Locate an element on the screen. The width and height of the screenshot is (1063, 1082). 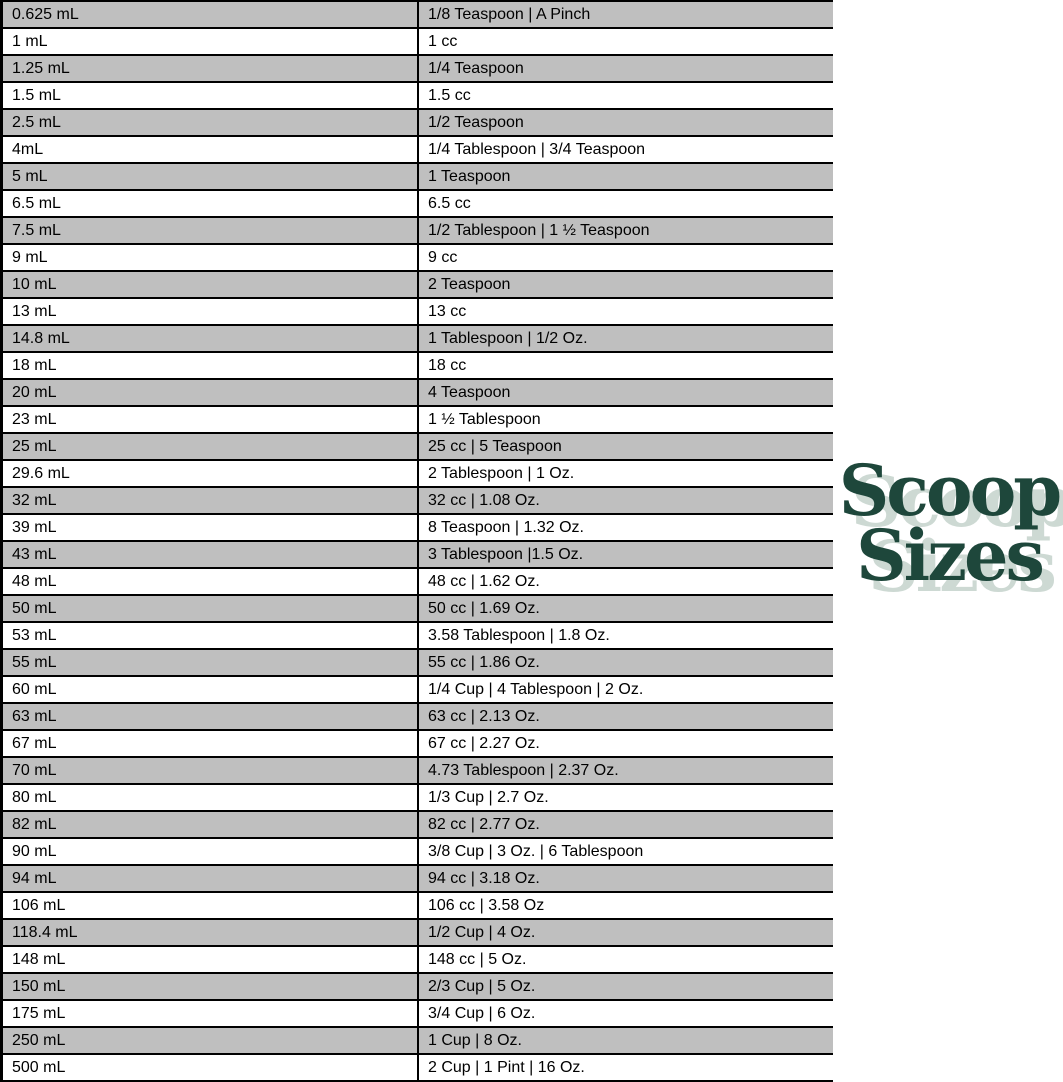
table-row: 90 mL 3/8 Cup | 3 Oz. | 6 Tablespoon is located at coordinates (418, 852).